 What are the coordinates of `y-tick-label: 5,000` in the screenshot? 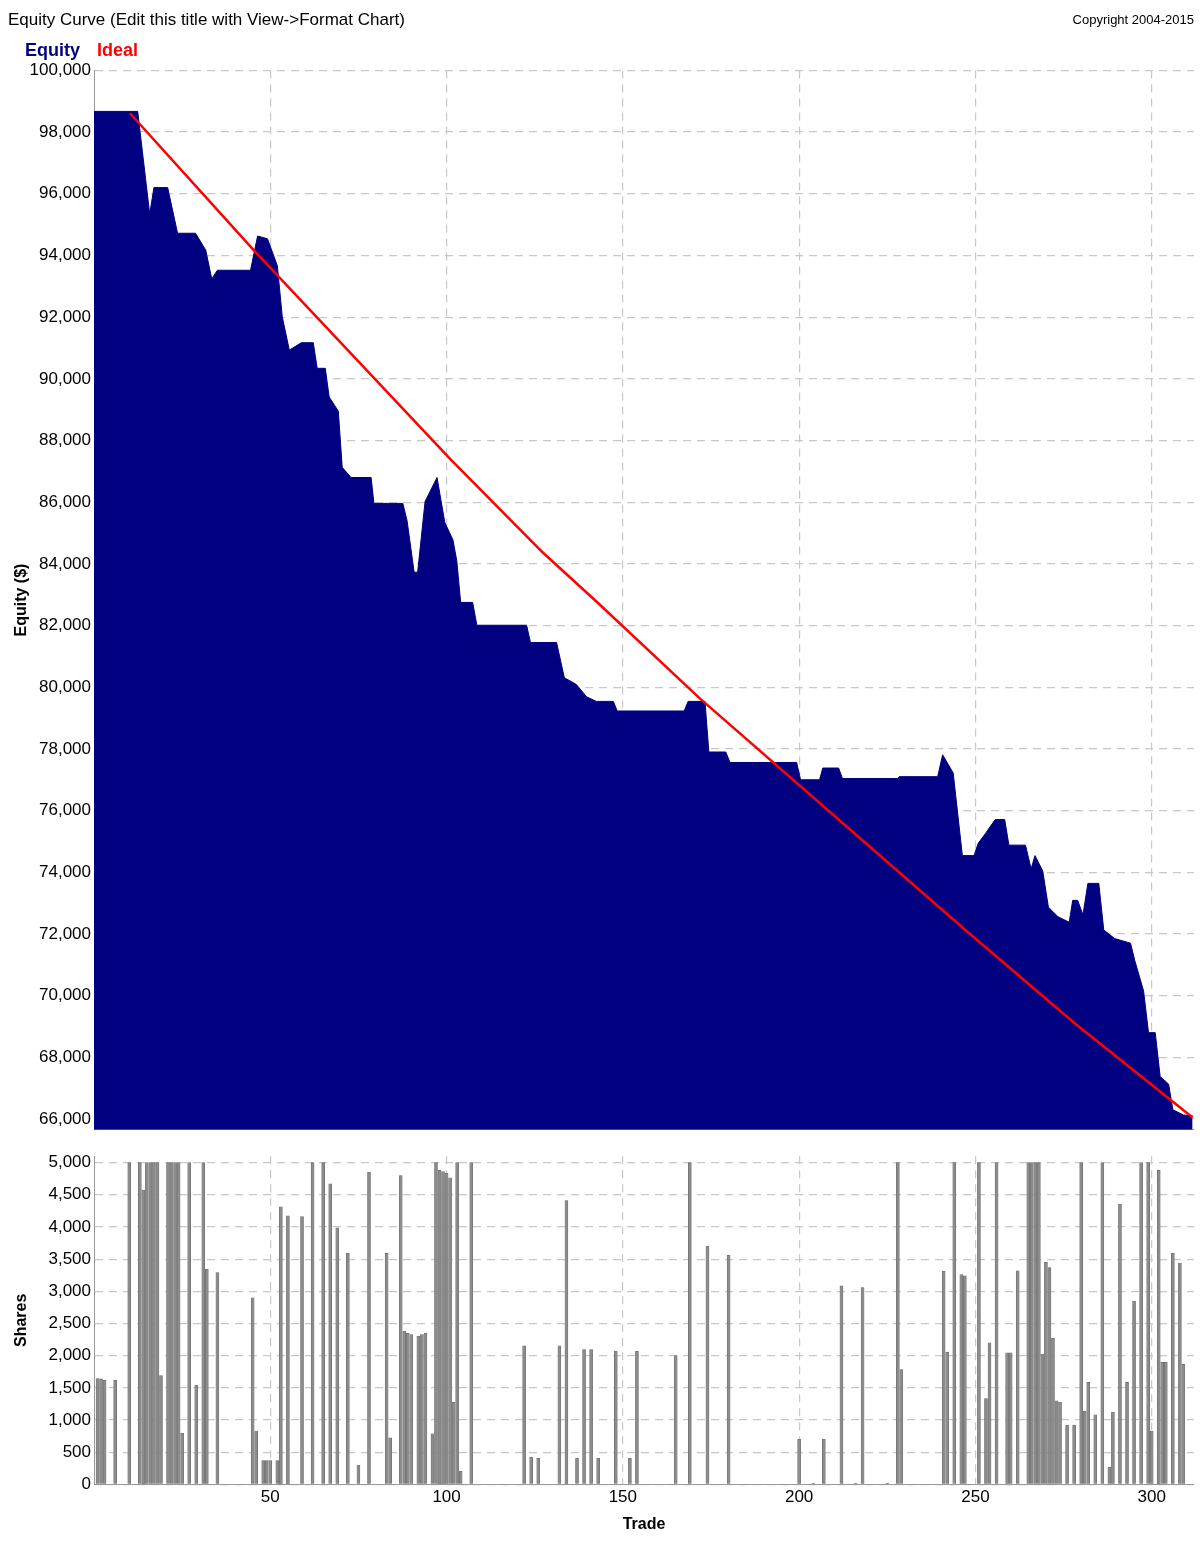 It's located at (69, 1162).